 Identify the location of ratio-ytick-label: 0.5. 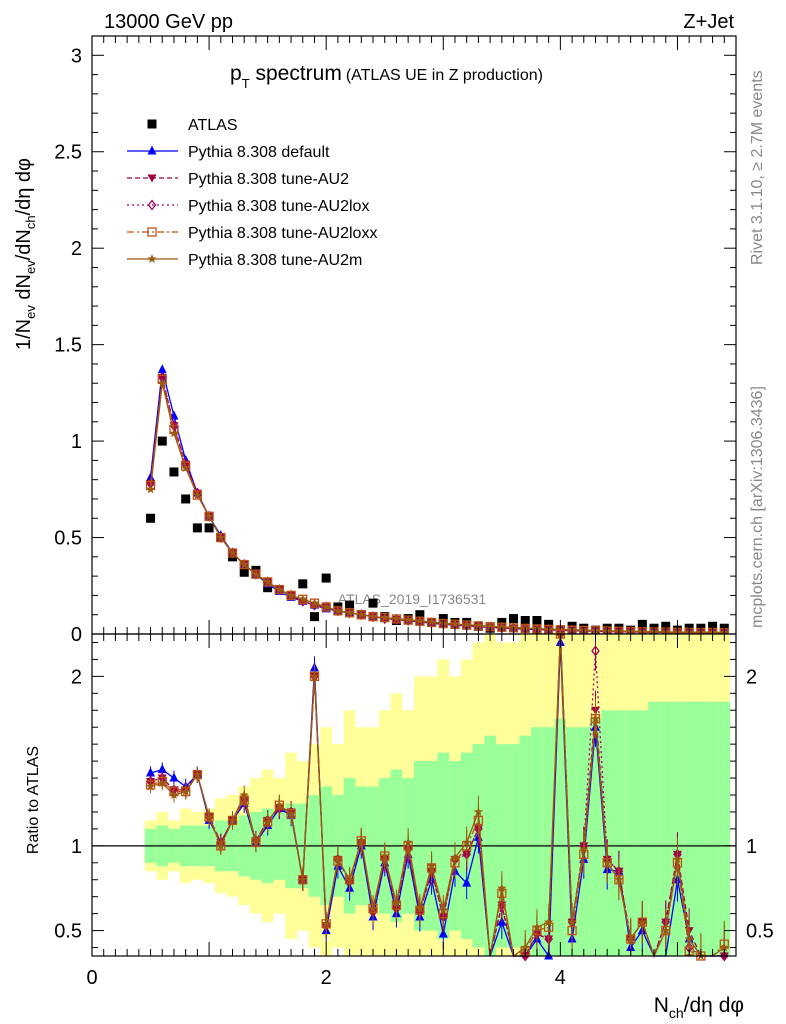
(68, 932).